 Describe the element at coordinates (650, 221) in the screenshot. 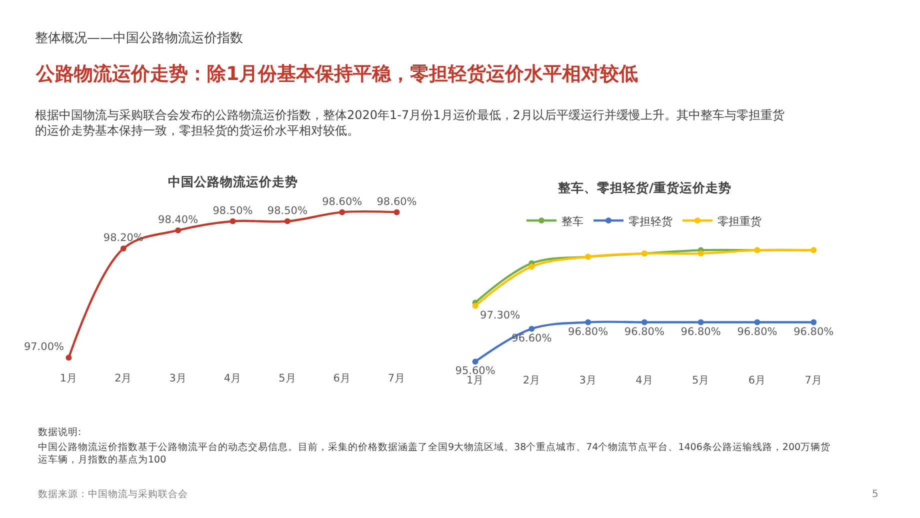

I see `legend-label: 零担轻货` at that location.